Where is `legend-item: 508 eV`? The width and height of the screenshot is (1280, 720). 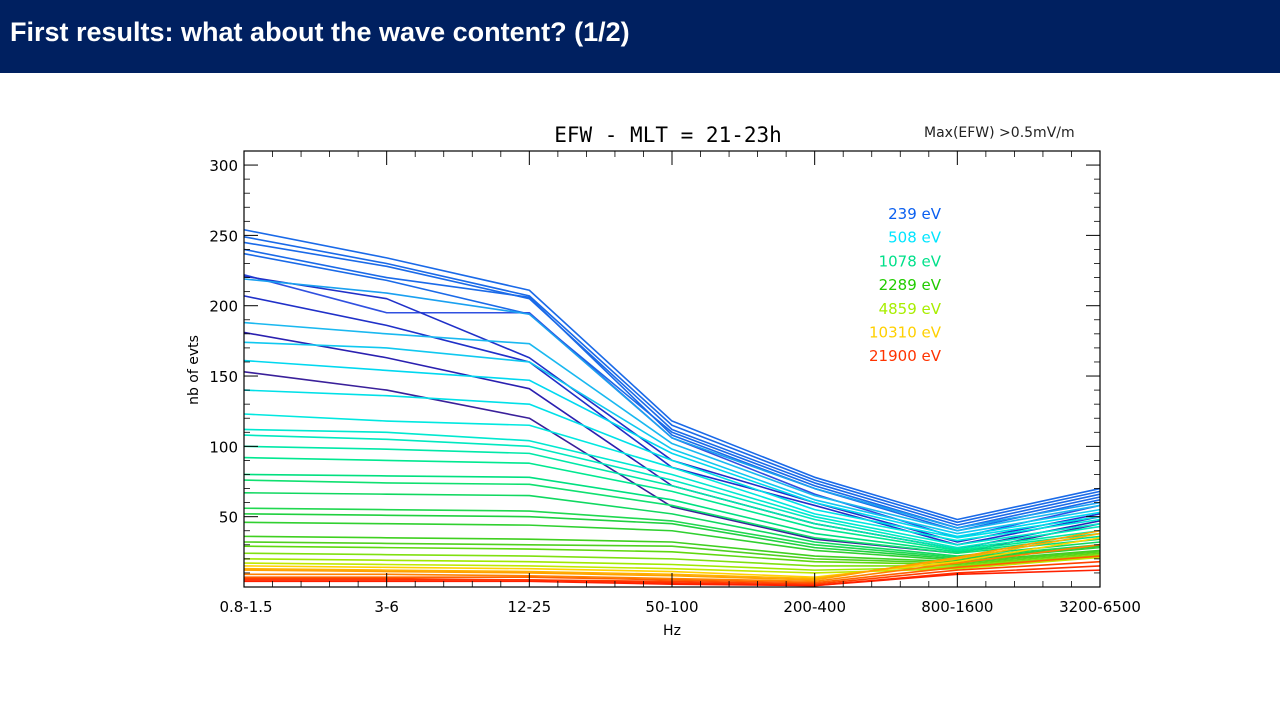 legend-item: 508 eV is located at coordinates (915, 238).